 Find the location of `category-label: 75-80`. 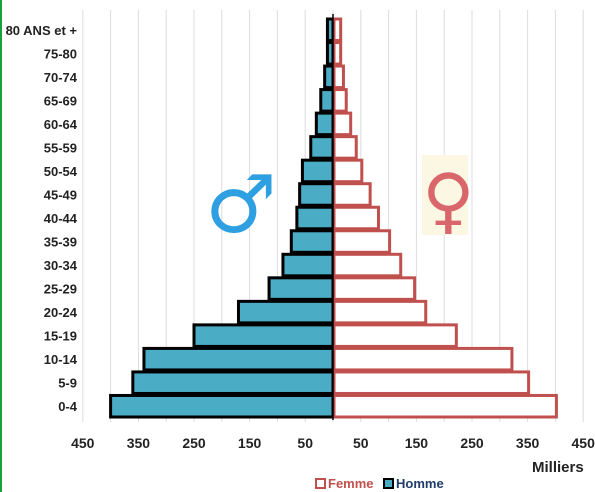

category-label: 75-80 is located at coordinates (60, 53).